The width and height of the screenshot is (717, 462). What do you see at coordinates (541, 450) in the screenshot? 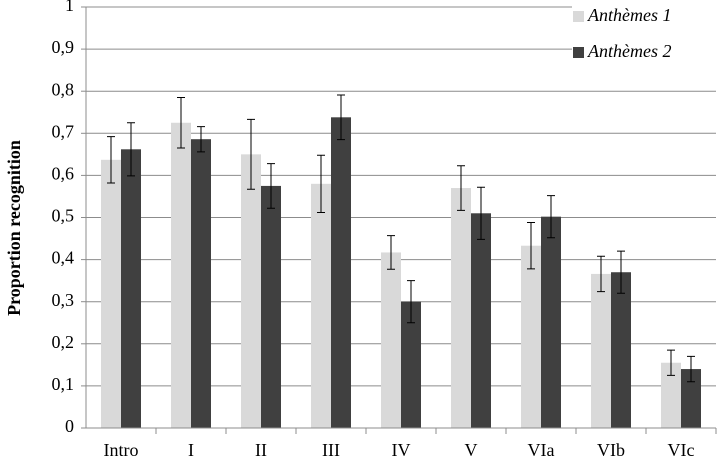
I see `x-tick-label: VIa` at bounding box center [541, 450].